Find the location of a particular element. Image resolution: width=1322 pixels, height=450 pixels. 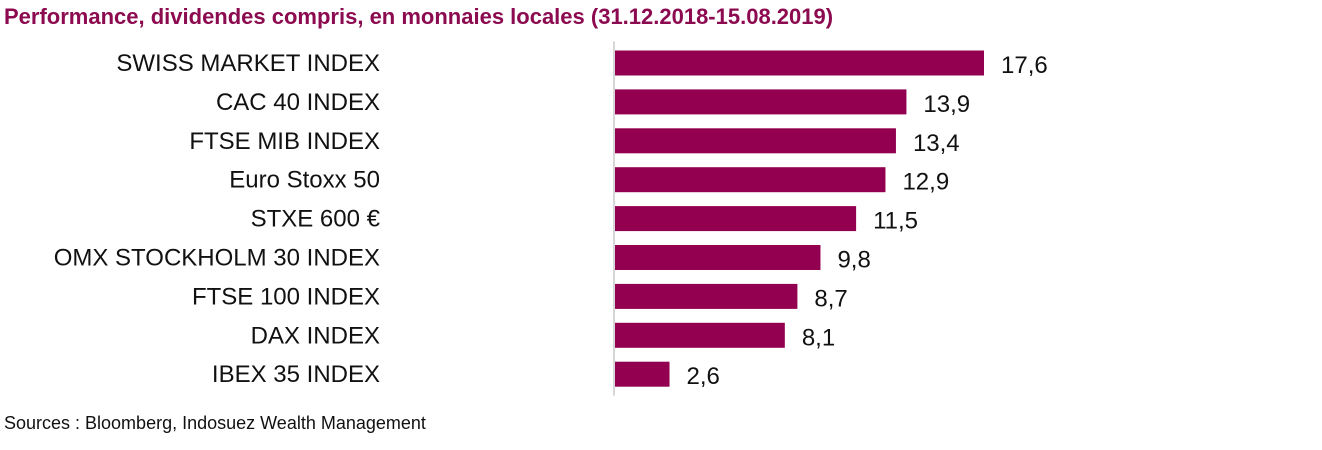

category-label: STXE 600 € is located at coordinates (316, 219).